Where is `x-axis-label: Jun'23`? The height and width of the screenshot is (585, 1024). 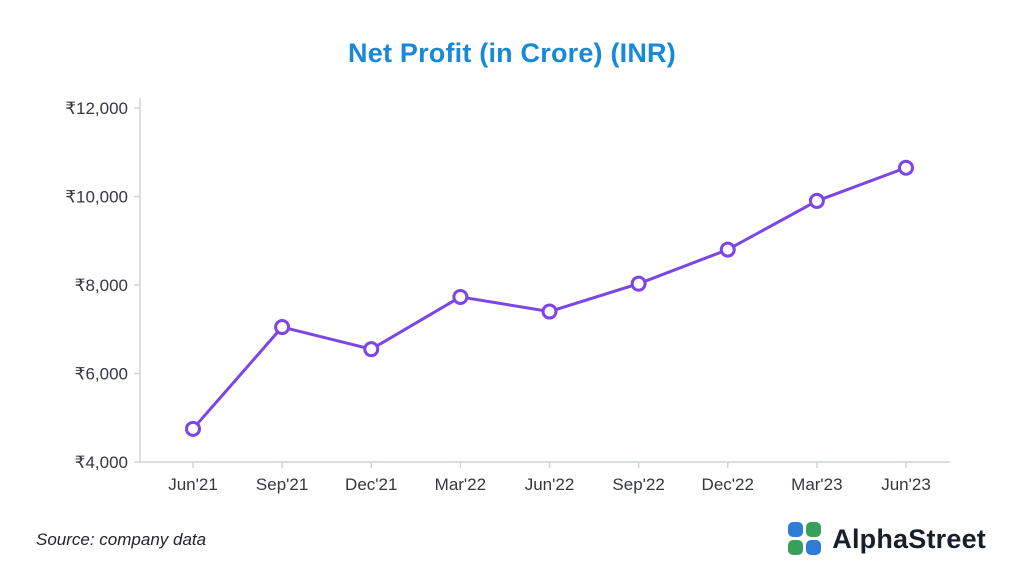 x-axis-label: Jun'23 is located at coordinates (906, 484).